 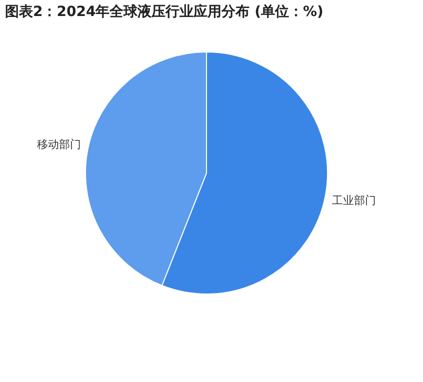 What do you see at coordinates (354, 201) in the screenshot?
I see `slice-label: 工业部门` at bounding box center [354, 201].